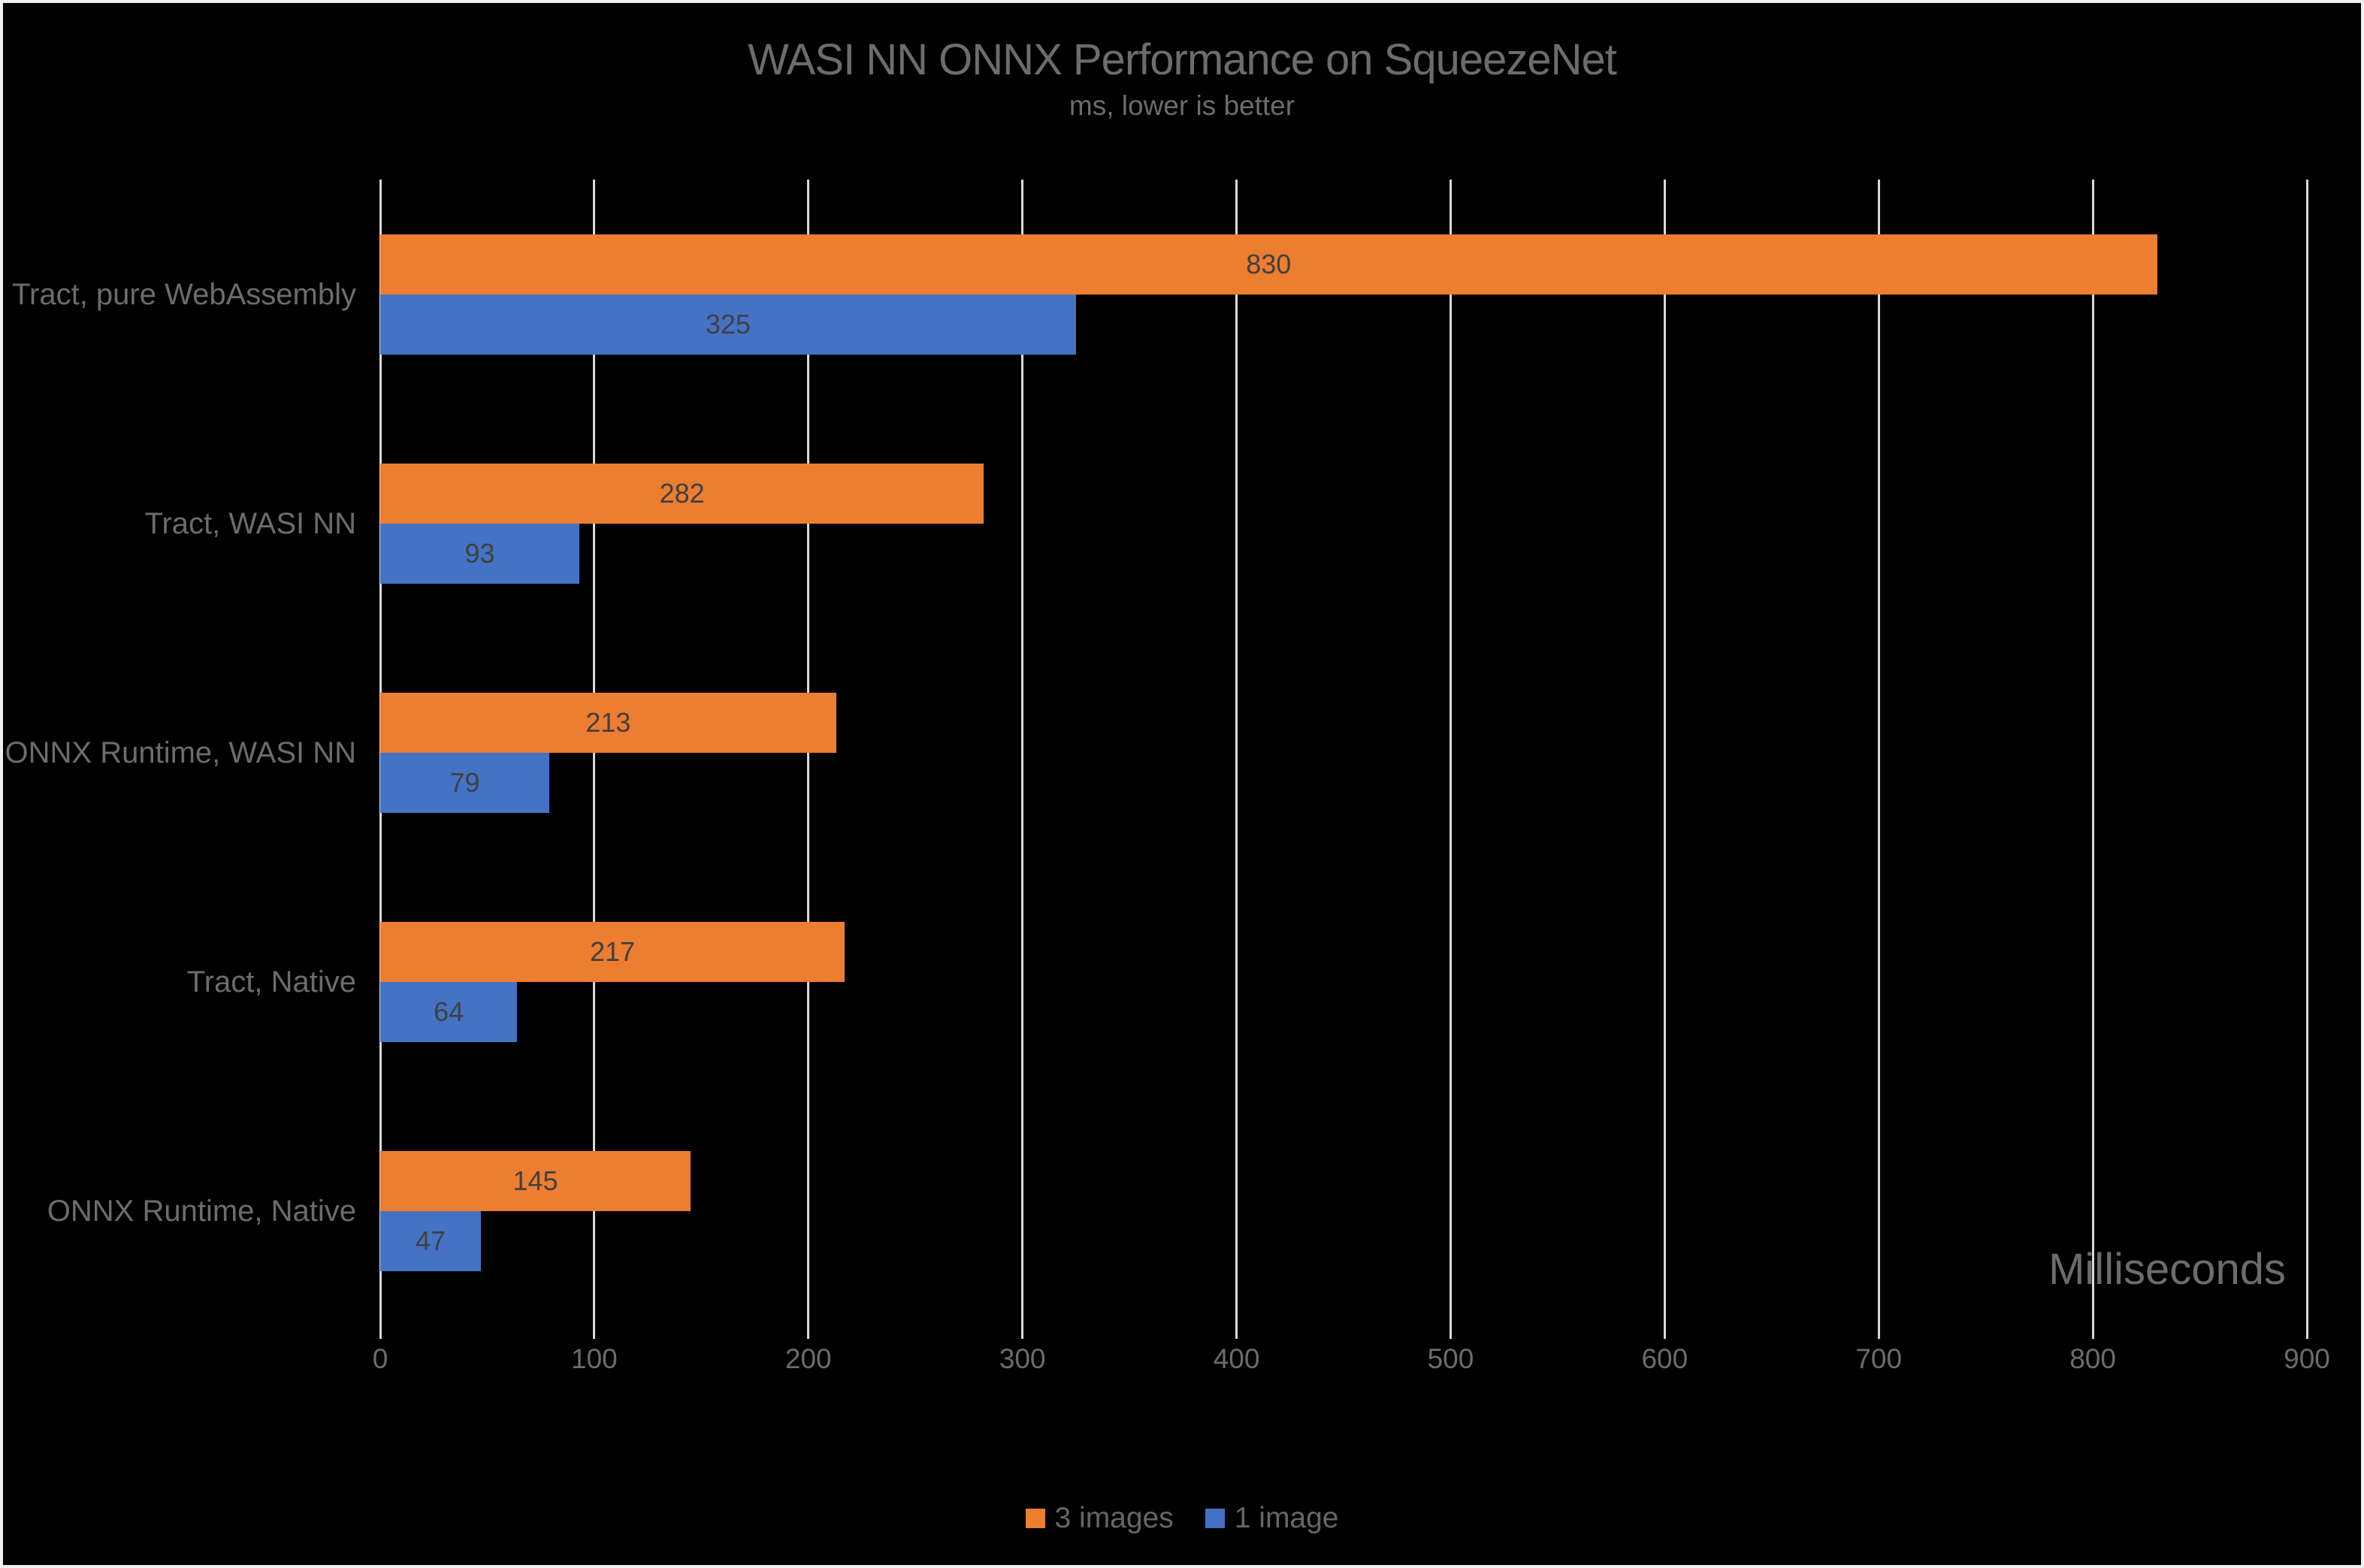  I want to click on tick-label-900: 900, so click(2307, 1358).